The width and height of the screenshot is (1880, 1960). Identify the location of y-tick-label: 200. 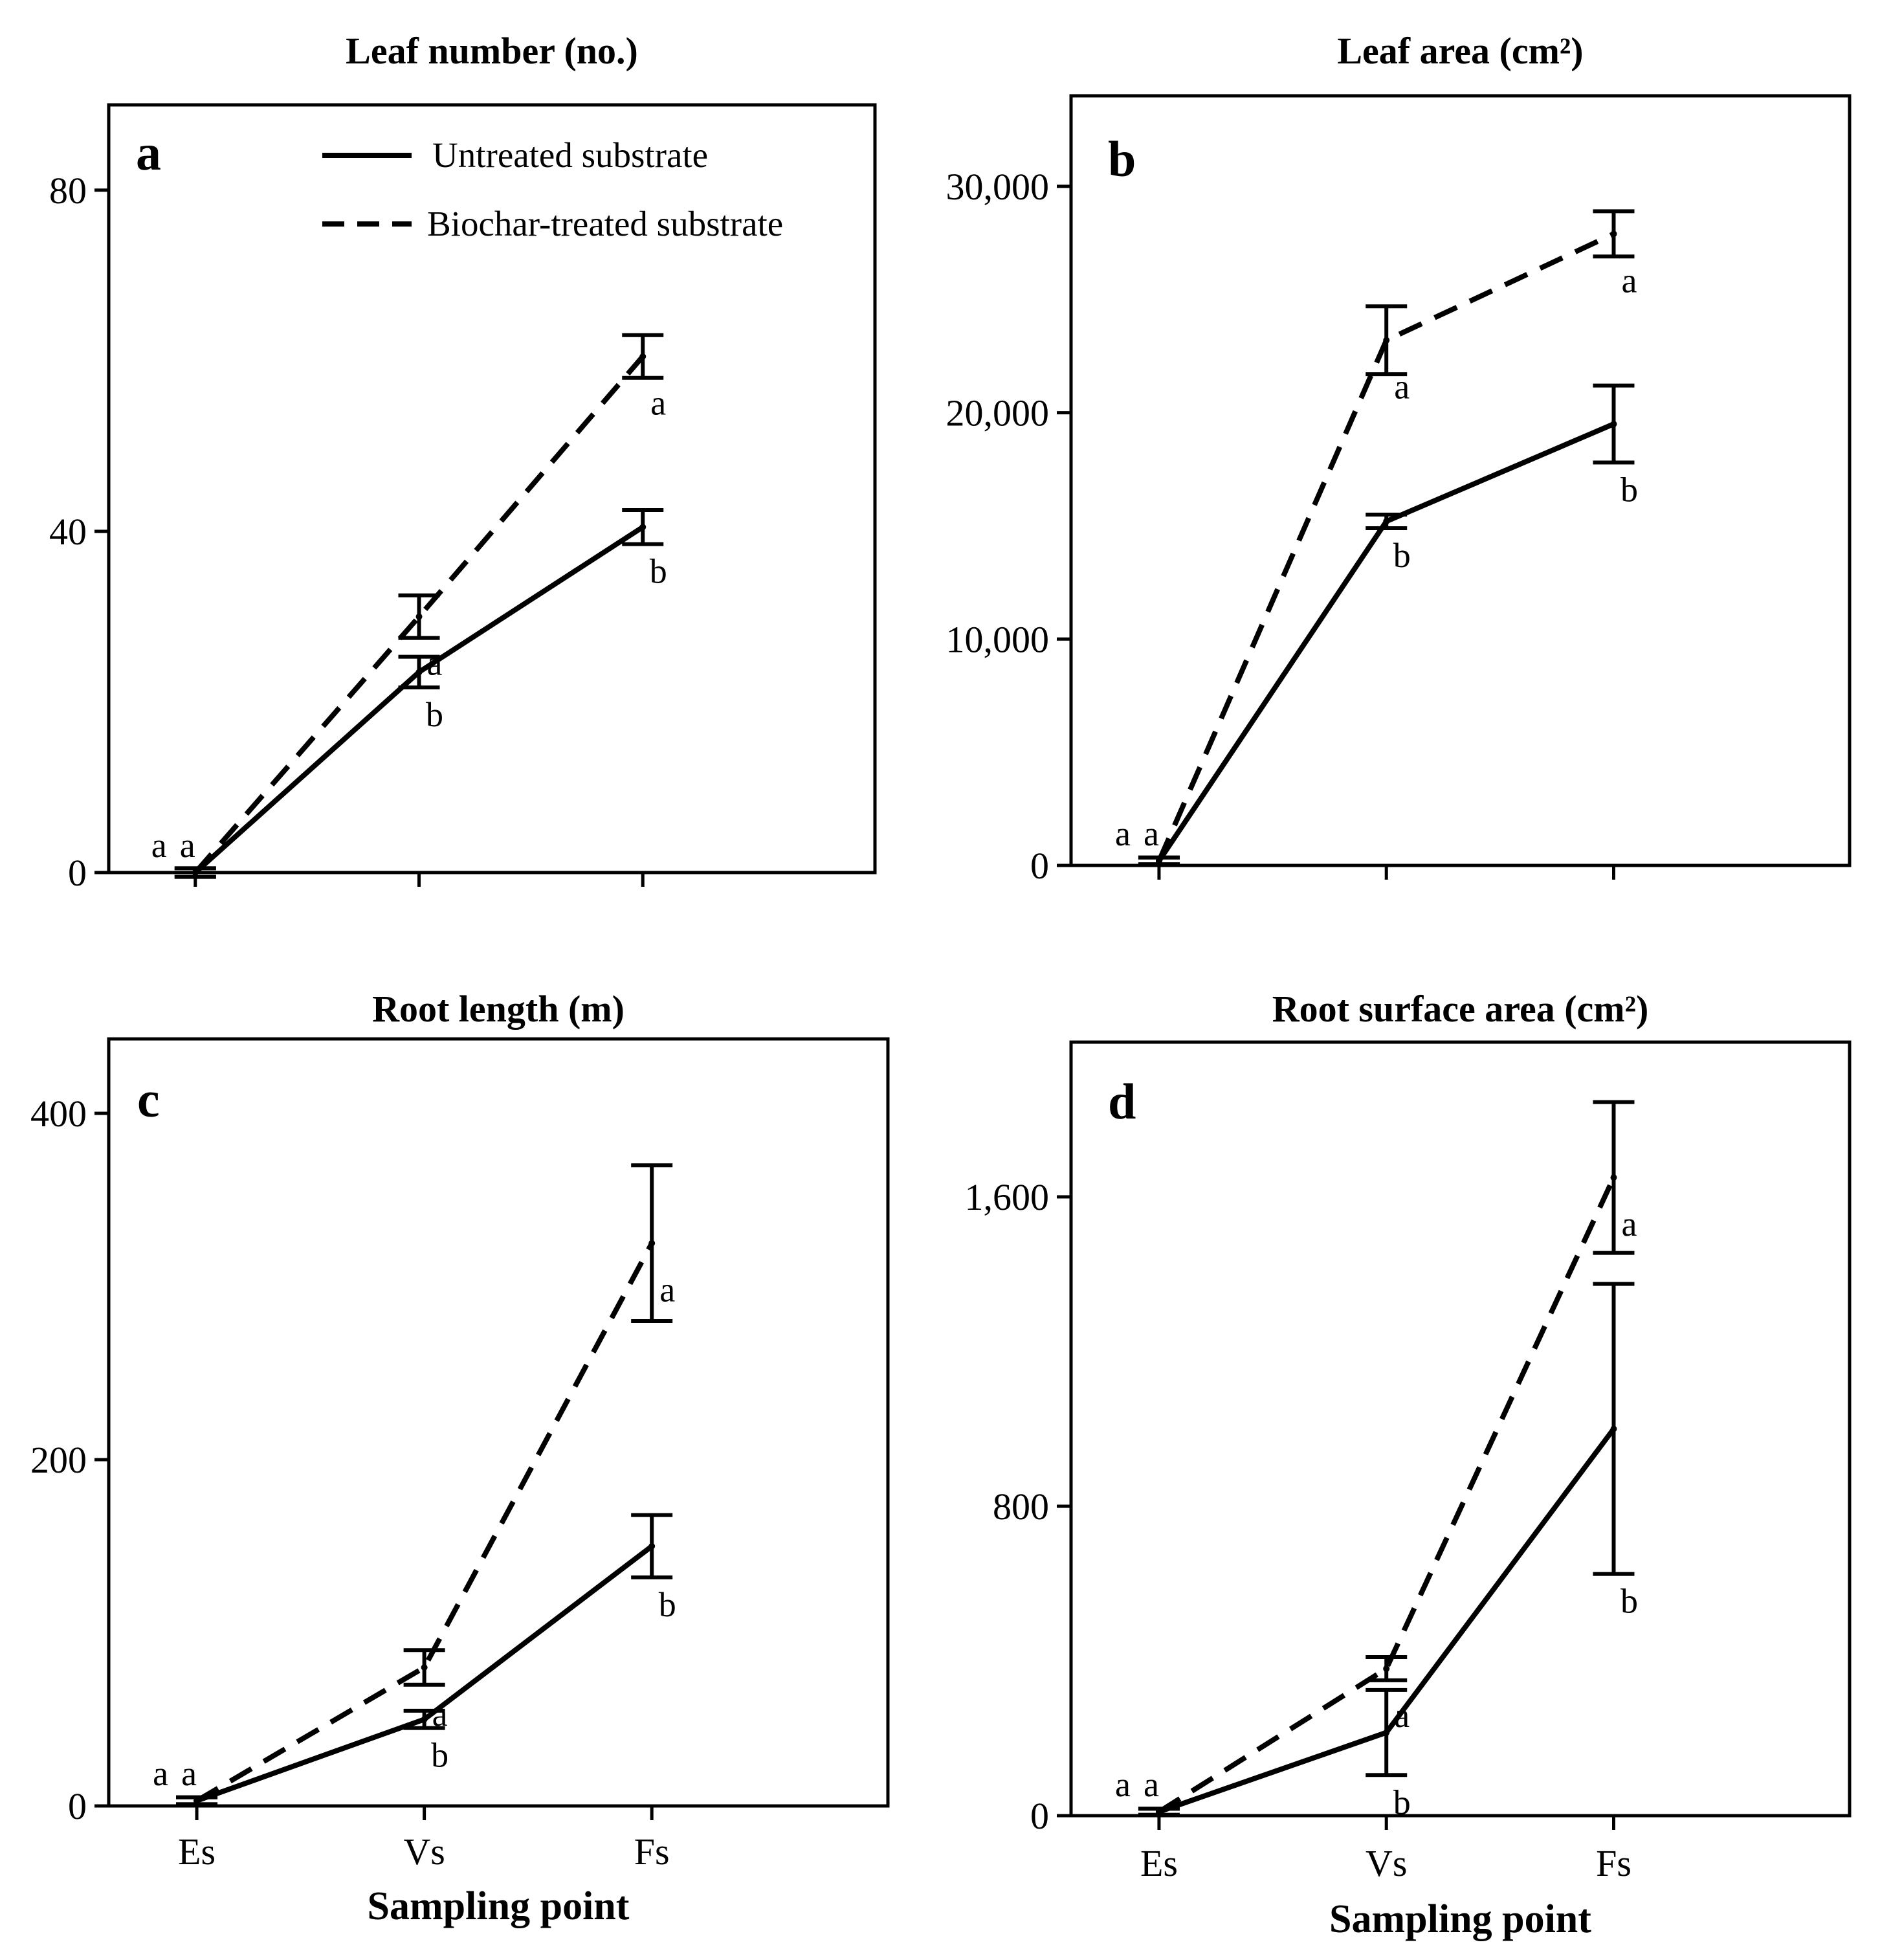
(59, 1460).